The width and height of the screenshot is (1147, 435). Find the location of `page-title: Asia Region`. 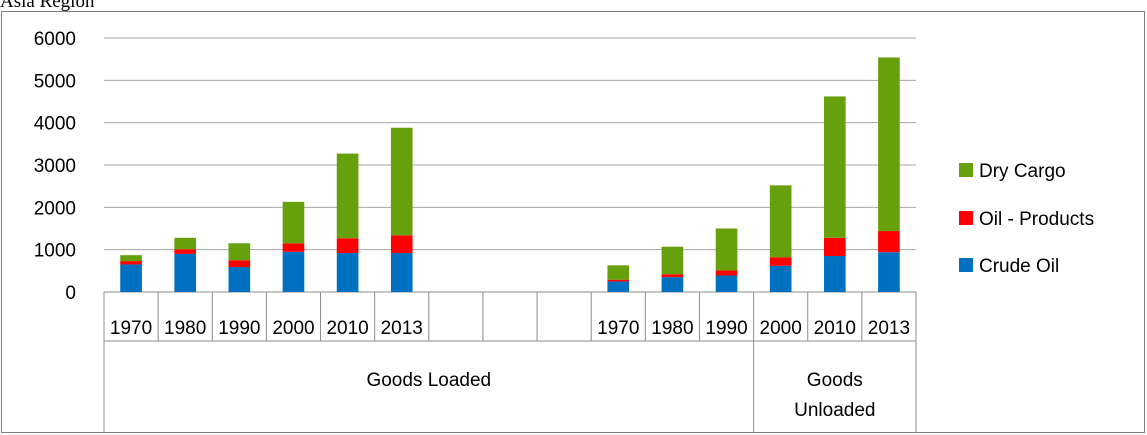

page-title: Asia Region is located at coordinates (47, 6).